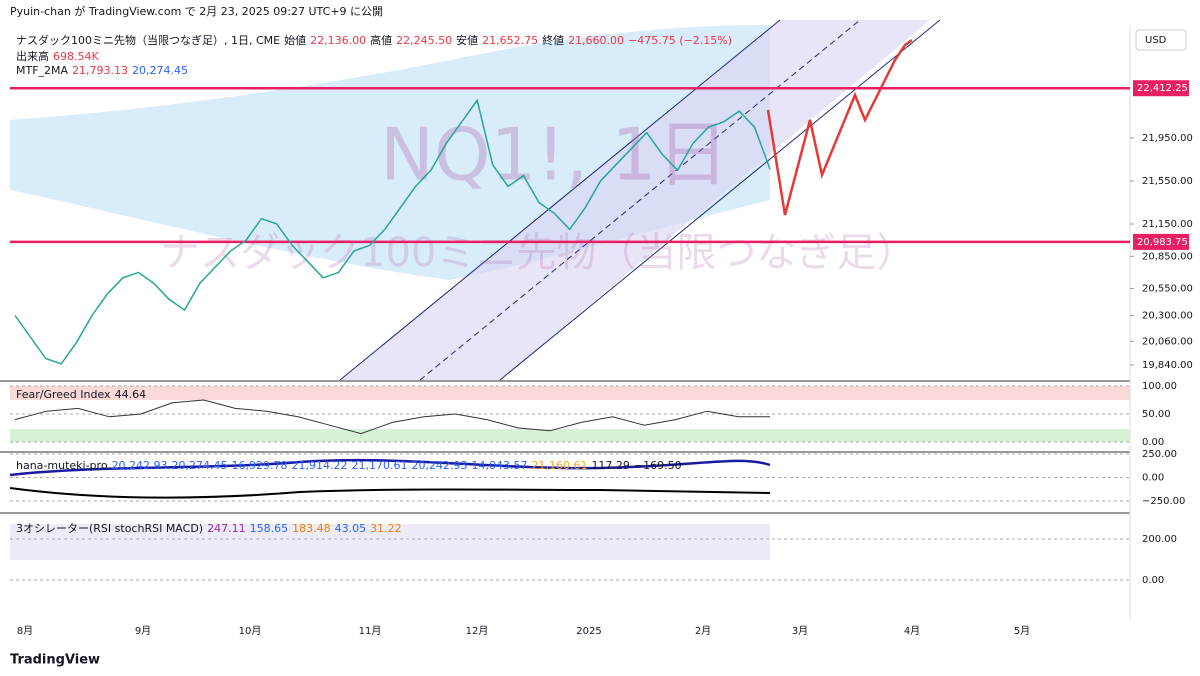 This screenshot has width=1200, height=676. Describe the element at coordinates (55, 660) in the screenshot. I see `footer-logo: TradingView` at that location.